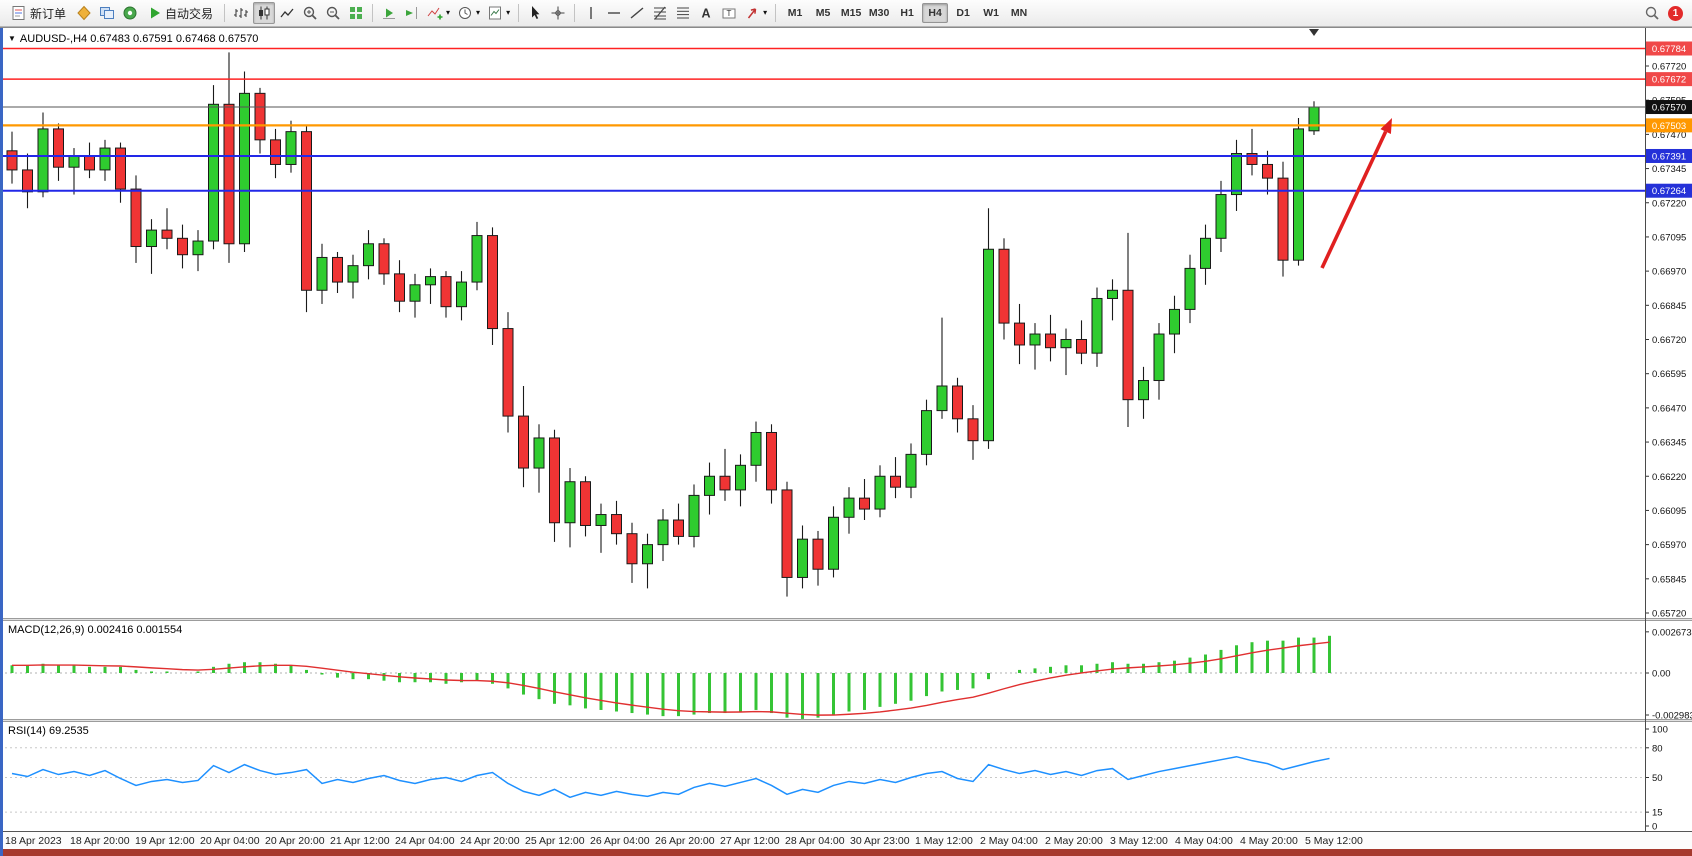 The width and height of the screenshot is (1692, 856). Describe the element at coordinates (165, 841) in the screenshot. I see `time-axis-label: 19 Apr 12:00` at that location.